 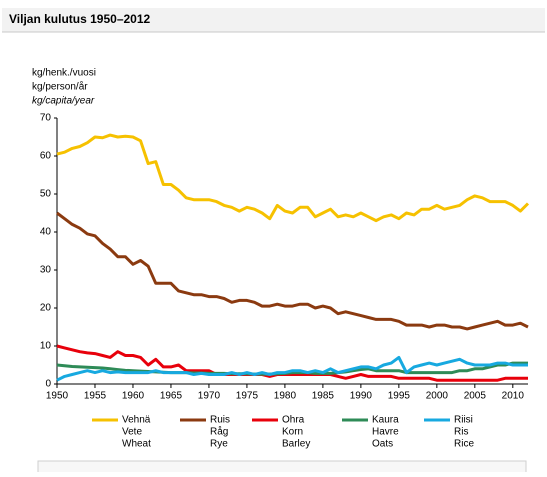 What do you see at coordinates (57, 396) in the screenshot?
I see `x-tick-label: 1950` at bounding box center [57, 396].